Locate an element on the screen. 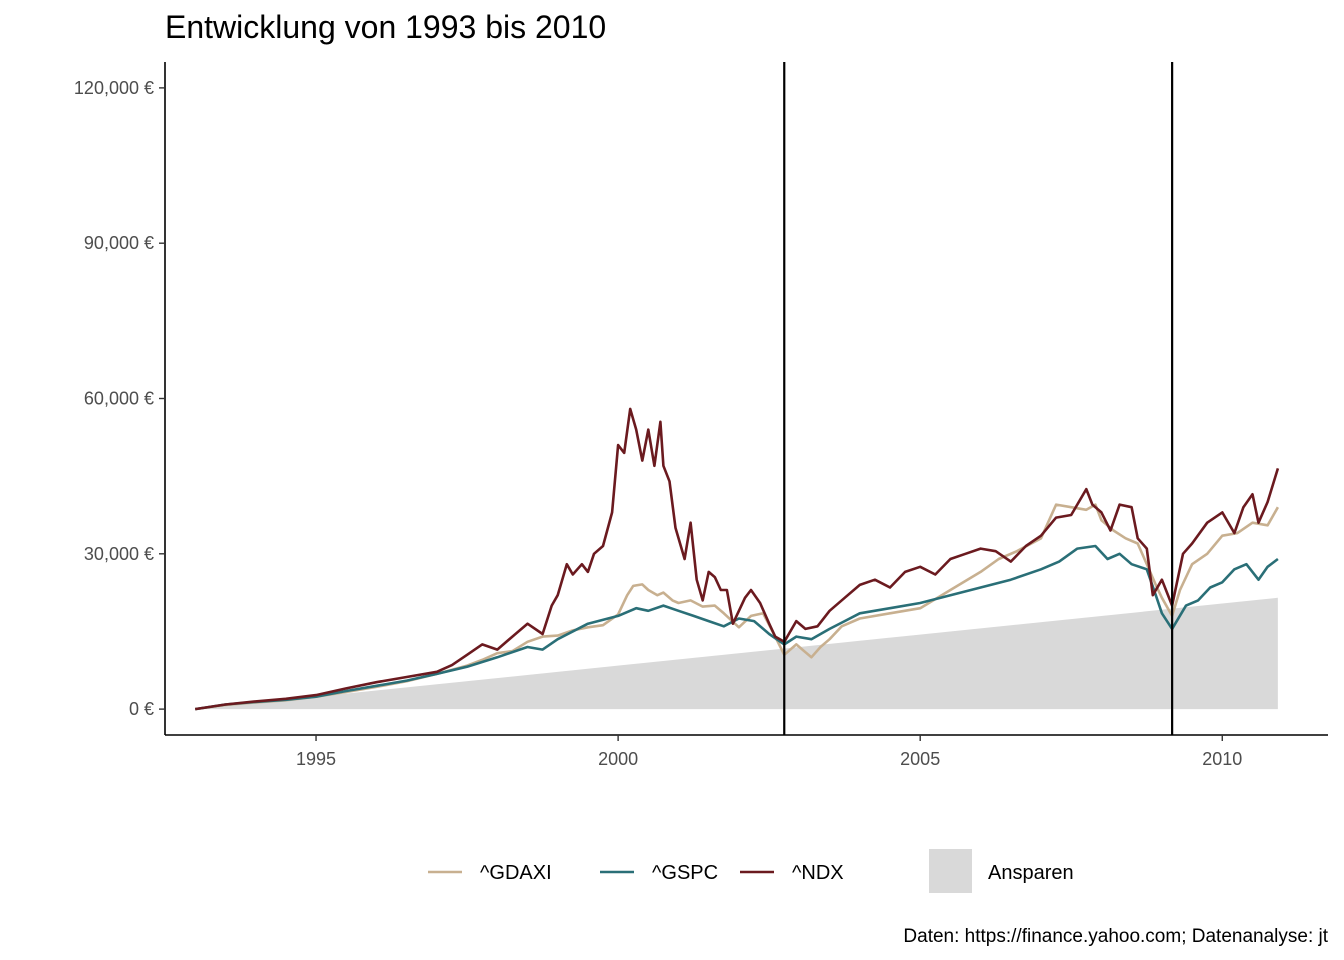 This screenshot has width=1344, height=960. x-tick-label: 1995 is located at coordinates (316, 759).